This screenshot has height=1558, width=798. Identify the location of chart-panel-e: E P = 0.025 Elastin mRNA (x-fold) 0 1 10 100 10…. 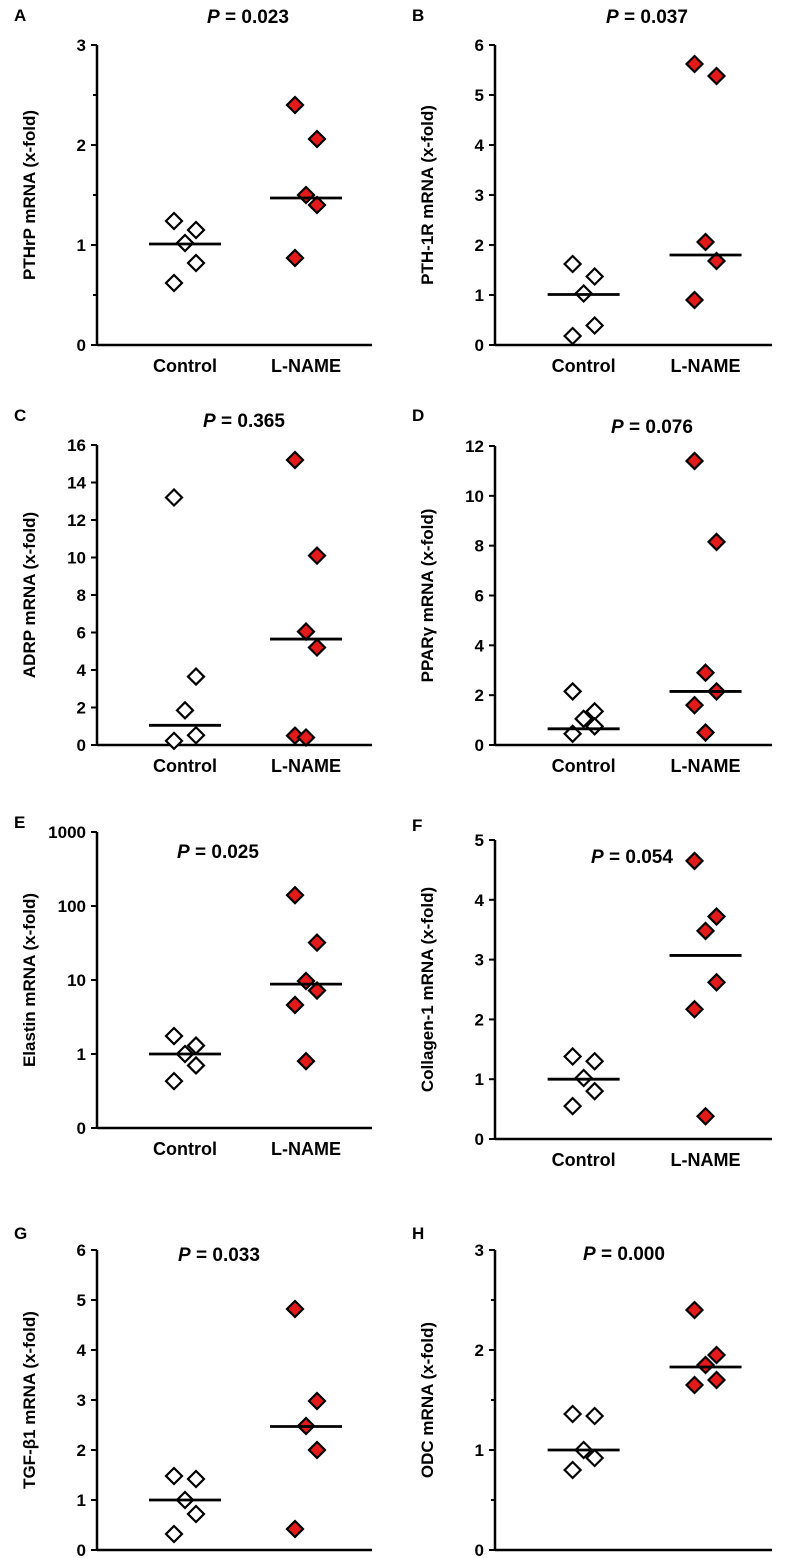
(193, 986).